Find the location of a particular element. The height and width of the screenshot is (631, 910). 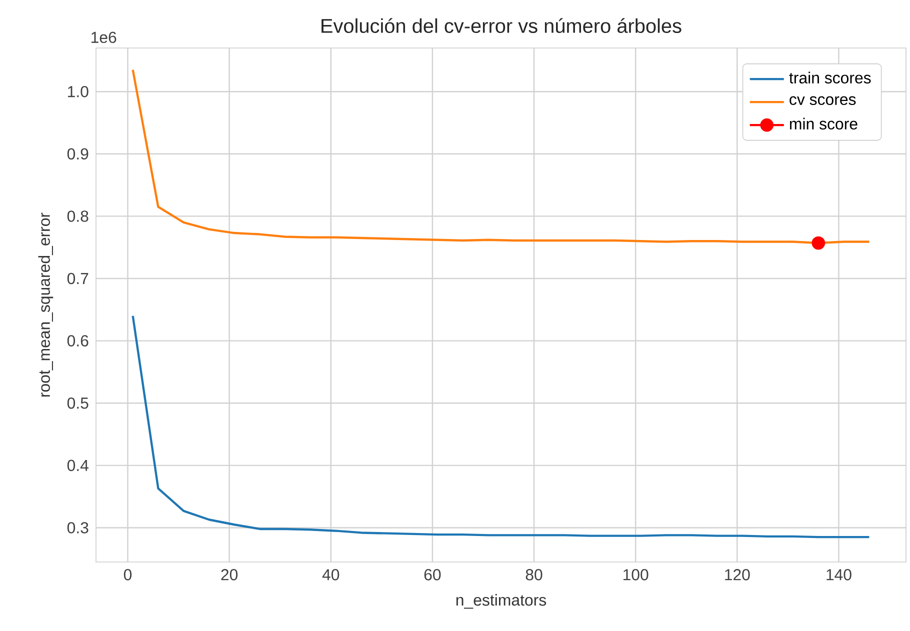

y-tick-label: 0.4 is located at coordinates (77, 466).